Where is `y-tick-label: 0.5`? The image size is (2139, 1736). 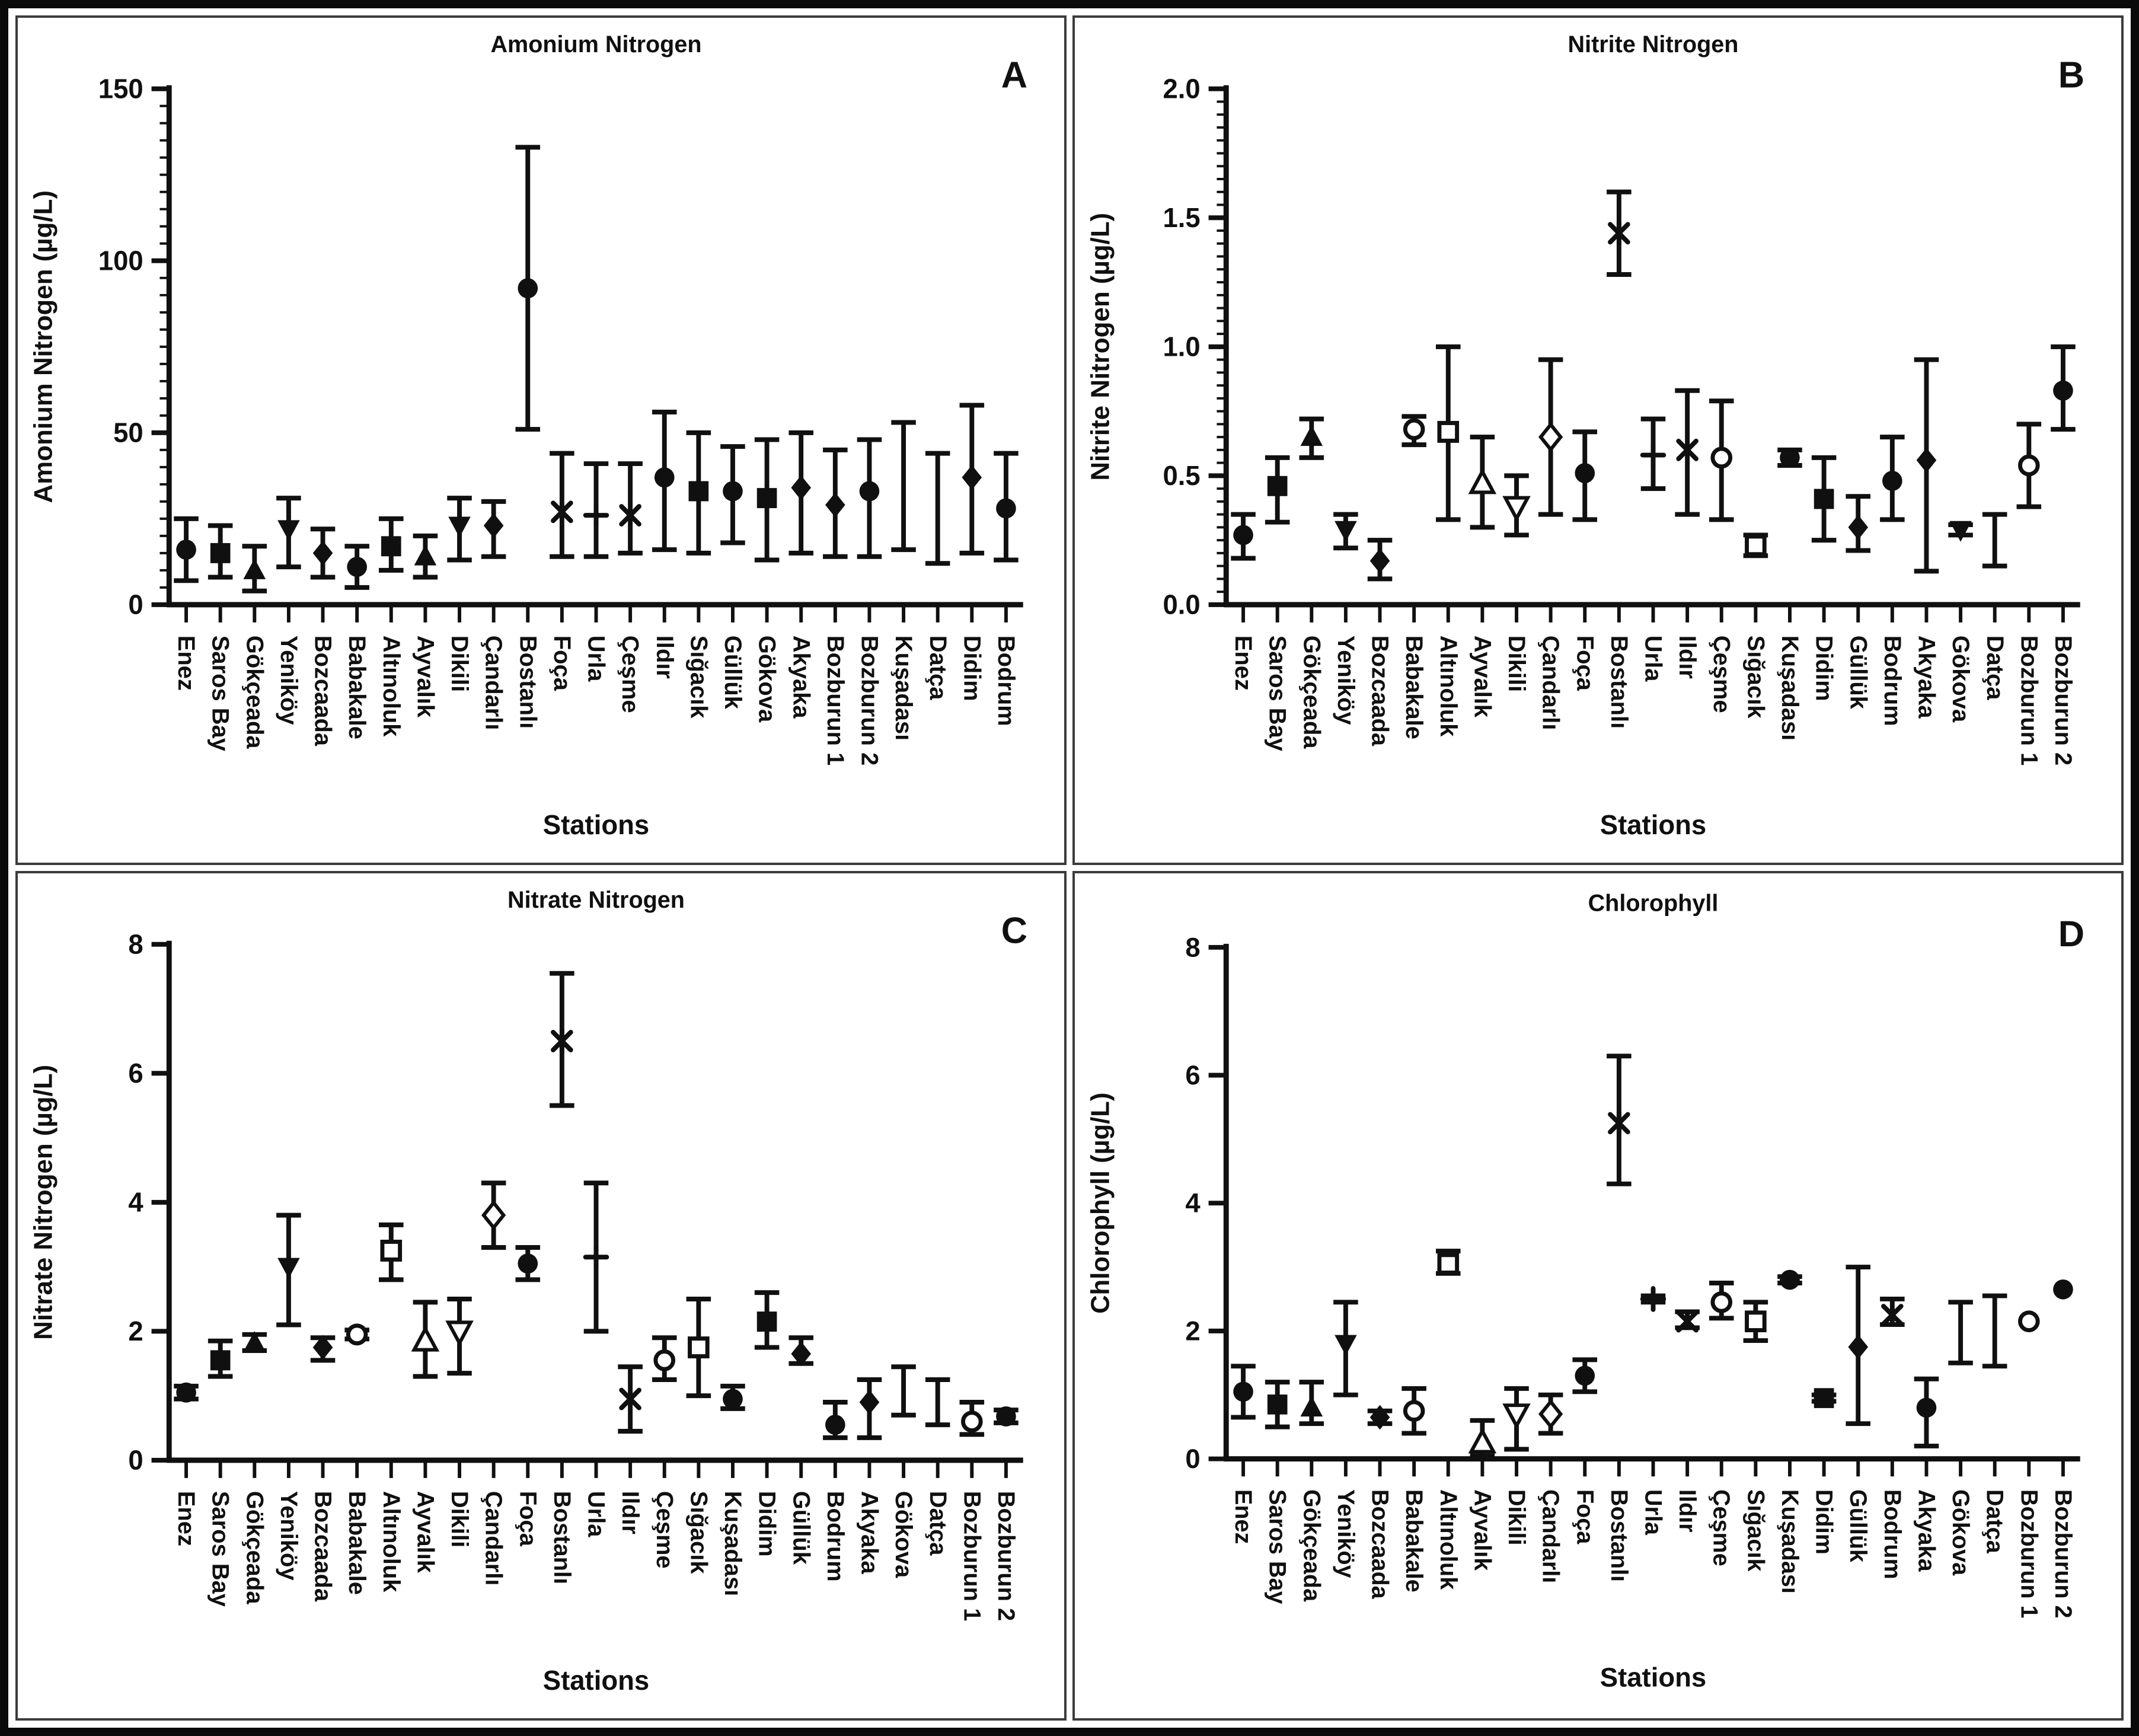 y-tick-label: 0.5 is located at coordinates (1182, 476).